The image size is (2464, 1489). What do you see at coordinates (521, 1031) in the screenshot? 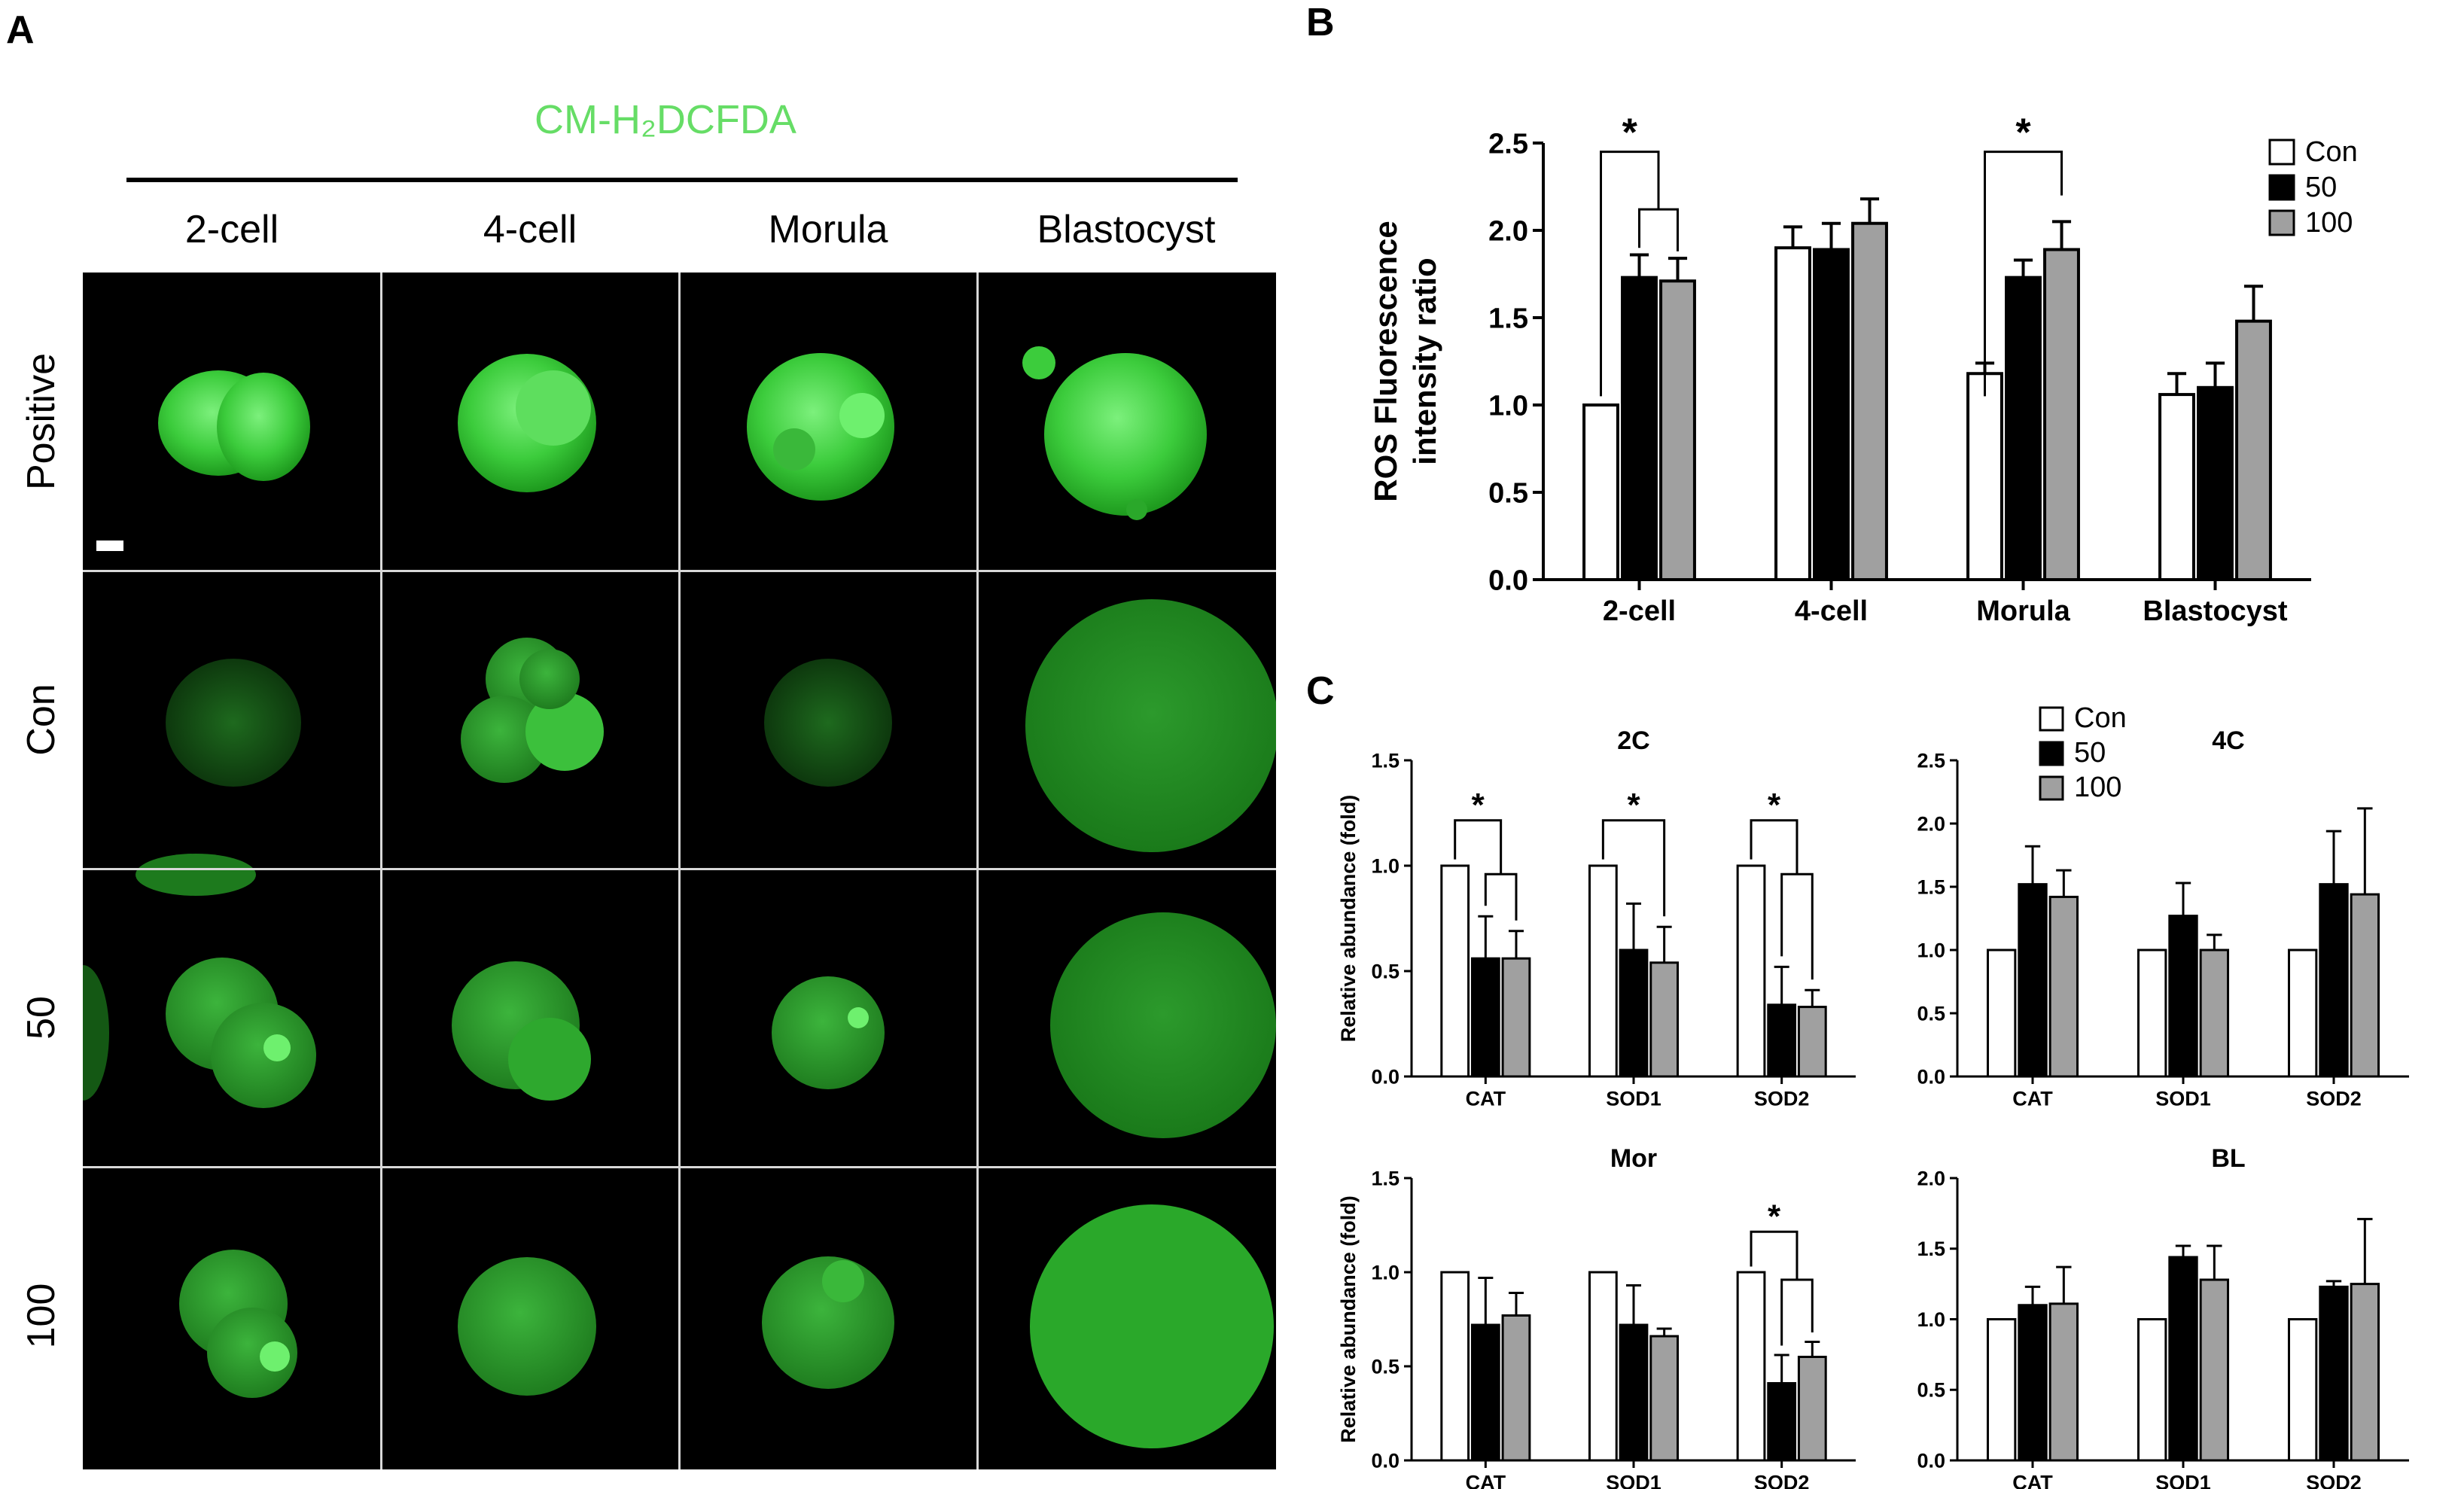
I see `embryo-50-4cell` at bounding box center [521, 1031].